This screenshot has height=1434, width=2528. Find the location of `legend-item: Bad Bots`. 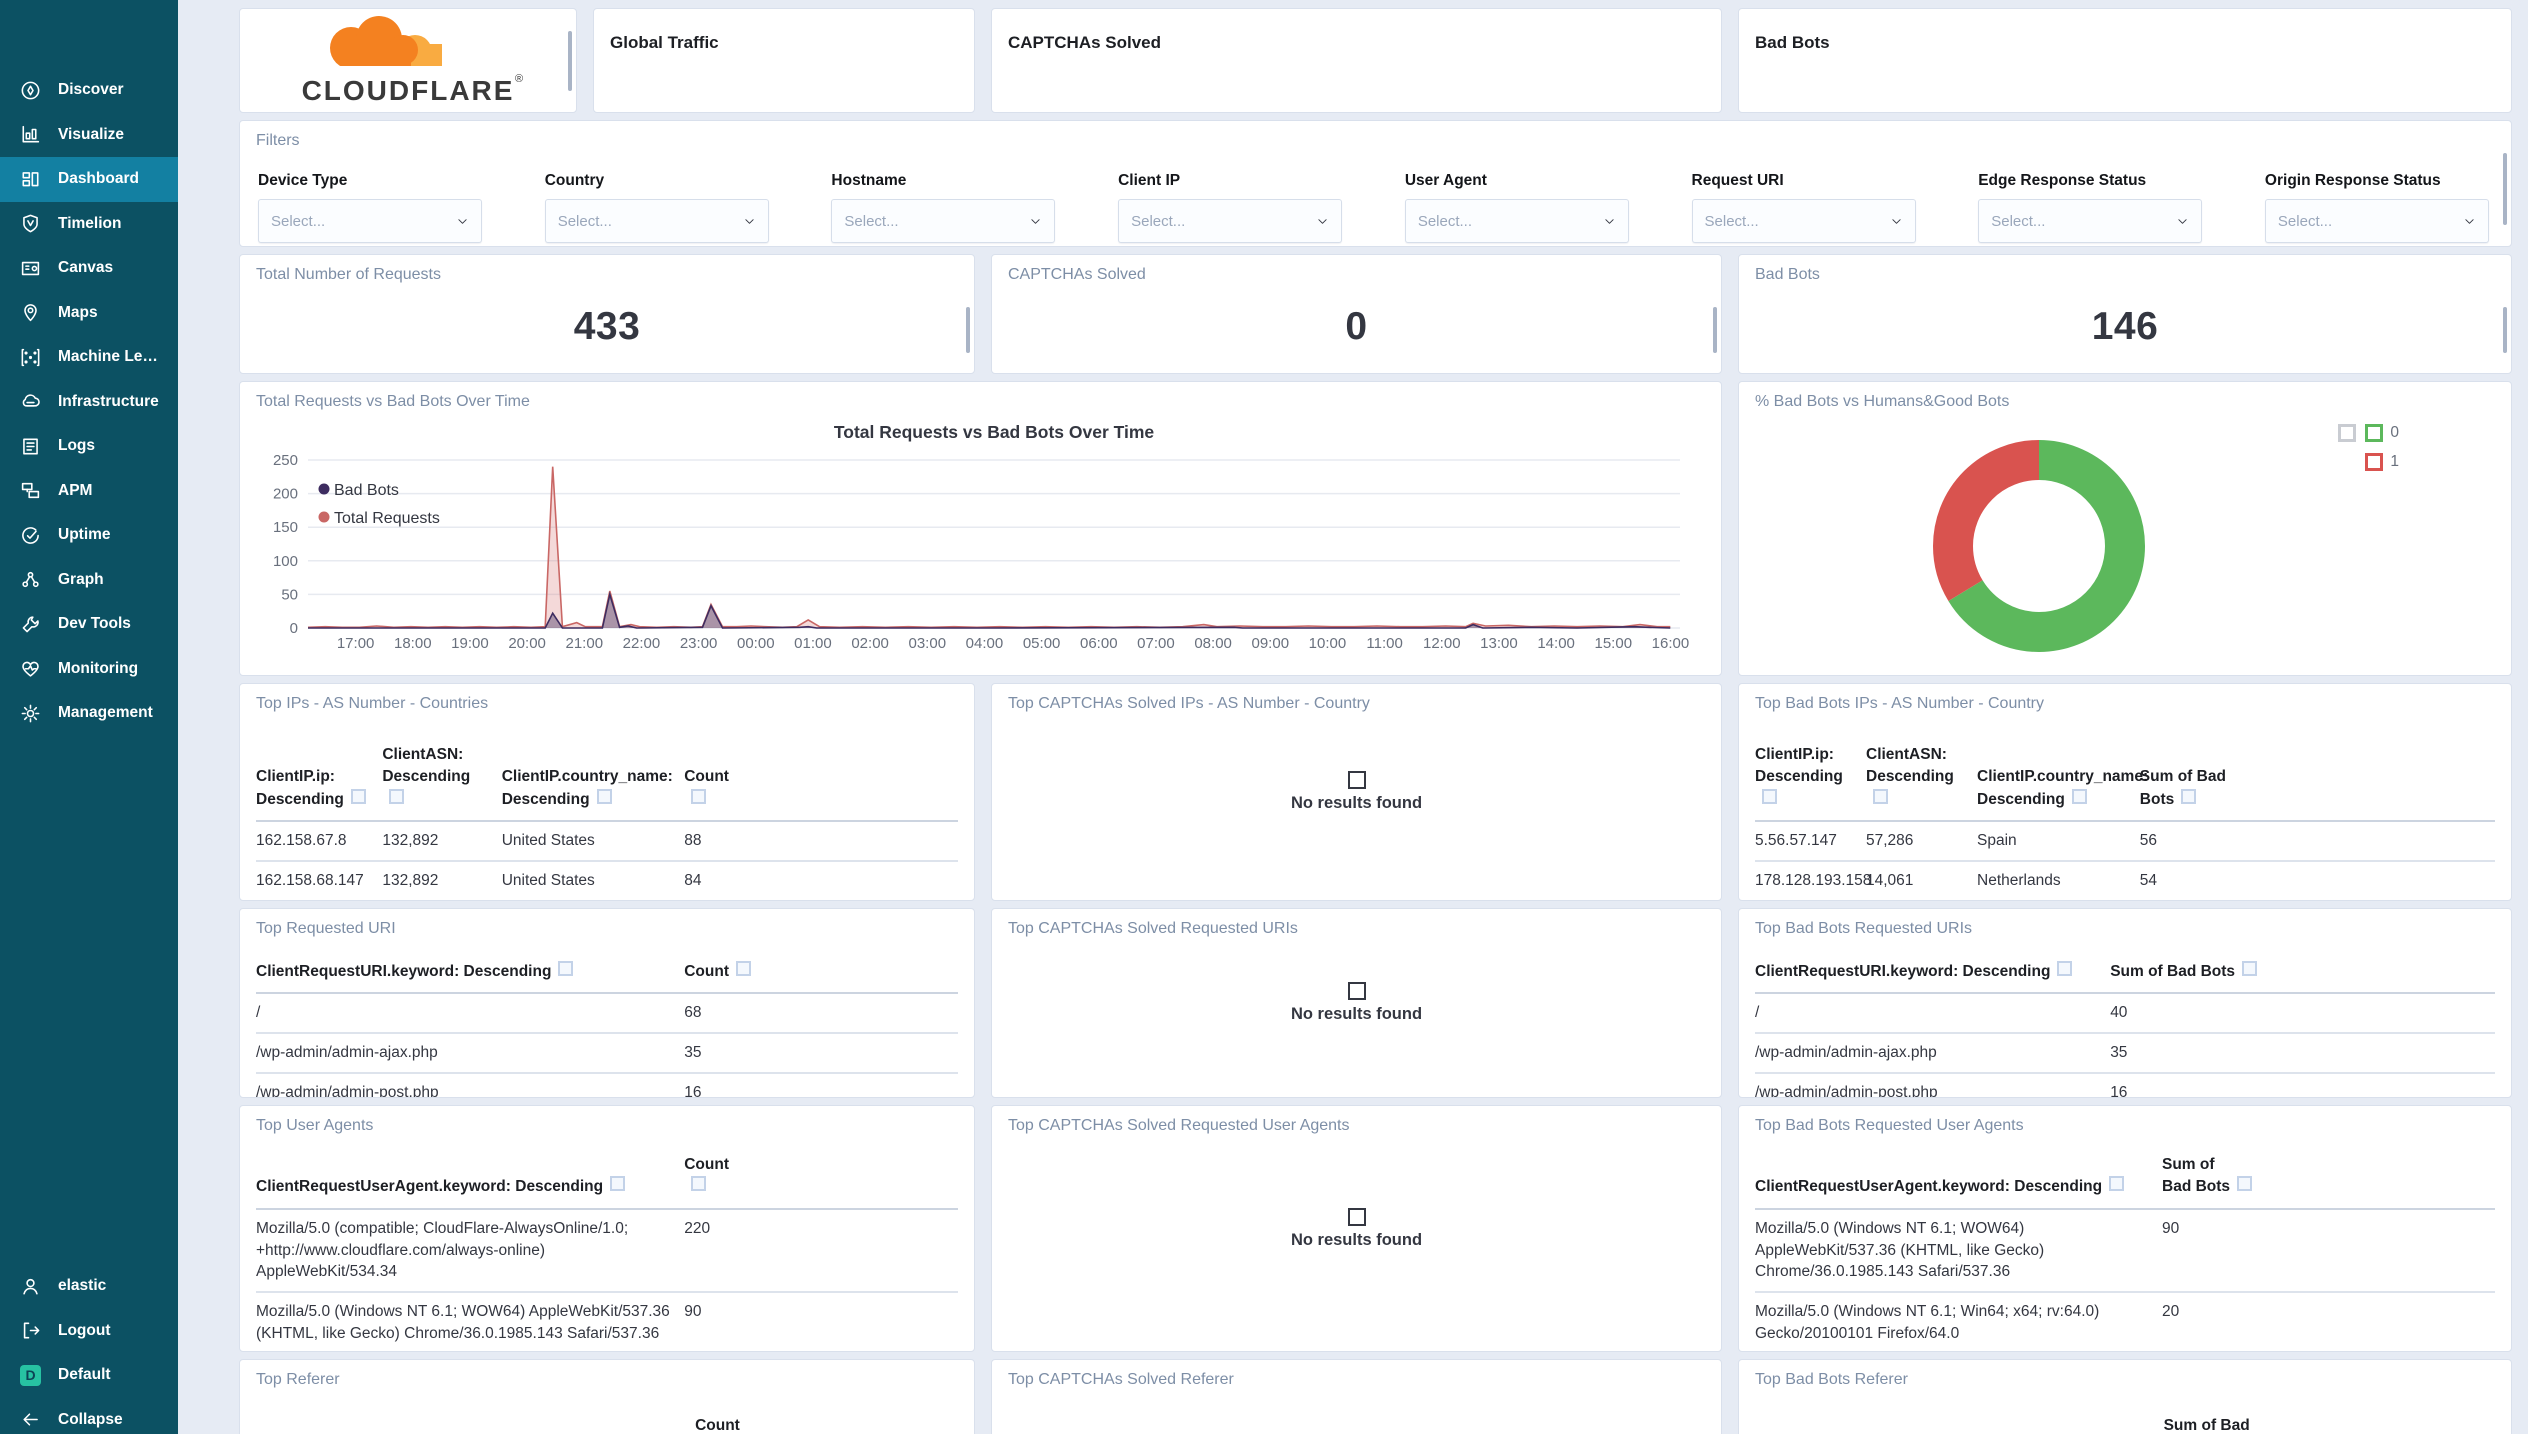

legend-item: Bad Bots is located at coordinates (358, 490).